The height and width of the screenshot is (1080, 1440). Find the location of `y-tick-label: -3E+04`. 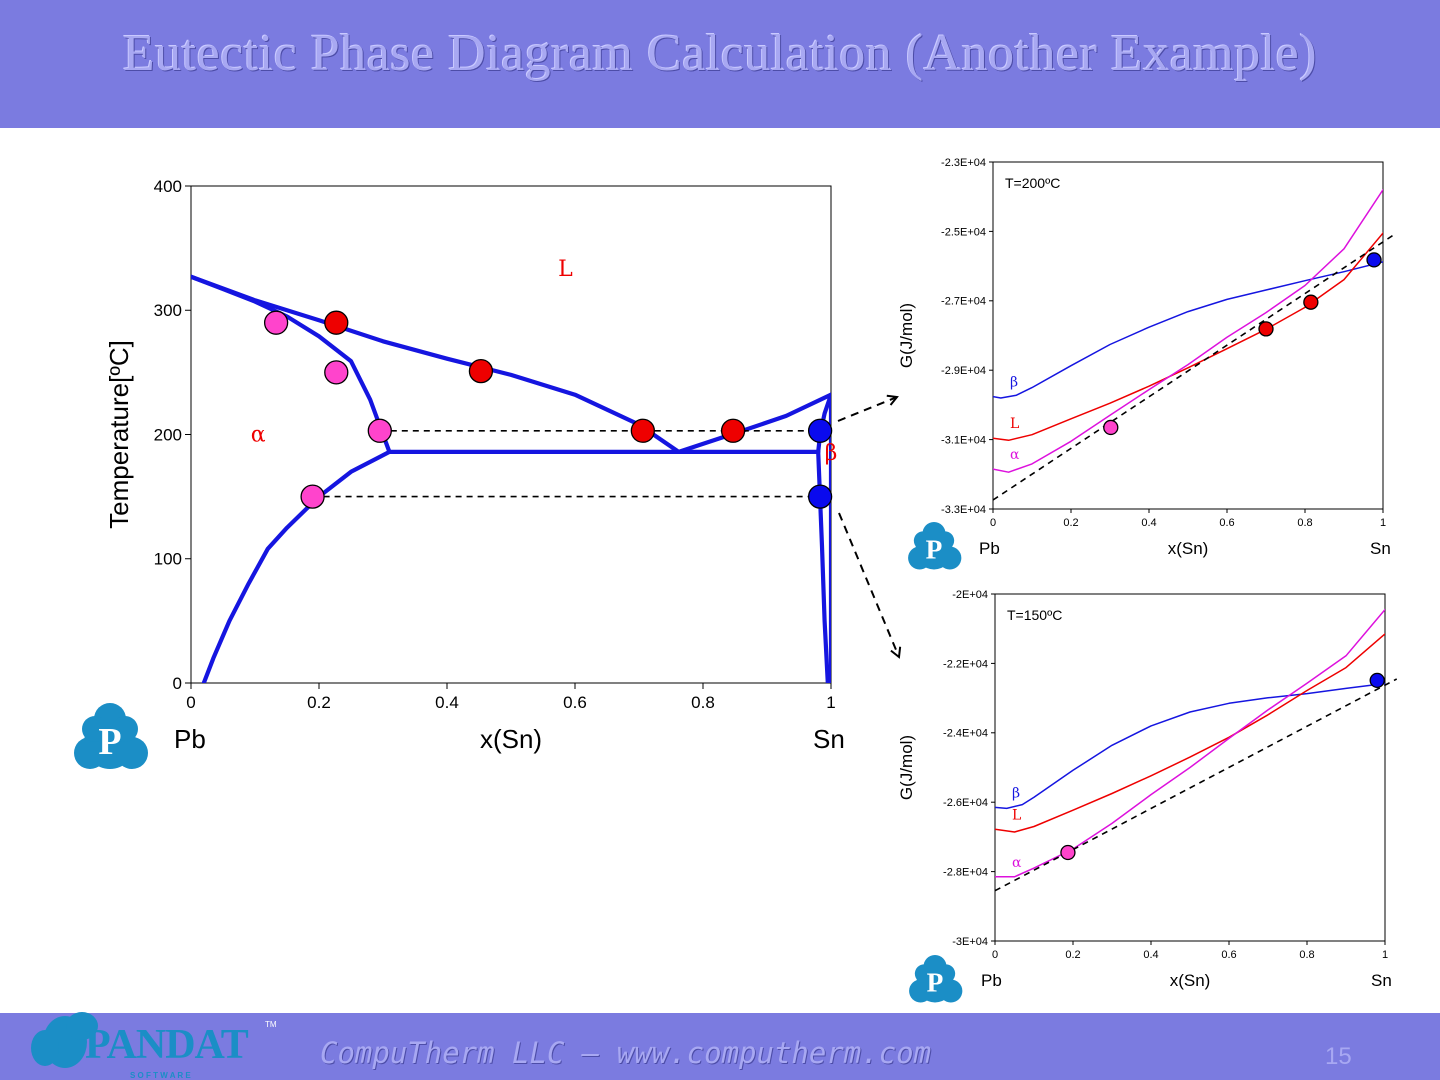

y-tick-label: -3E+04 is located at coordinates (970, 942).